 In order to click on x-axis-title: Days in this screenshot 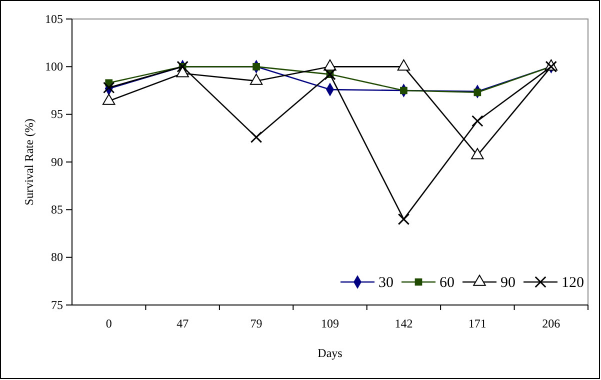, I will do `click(330, 353)`.